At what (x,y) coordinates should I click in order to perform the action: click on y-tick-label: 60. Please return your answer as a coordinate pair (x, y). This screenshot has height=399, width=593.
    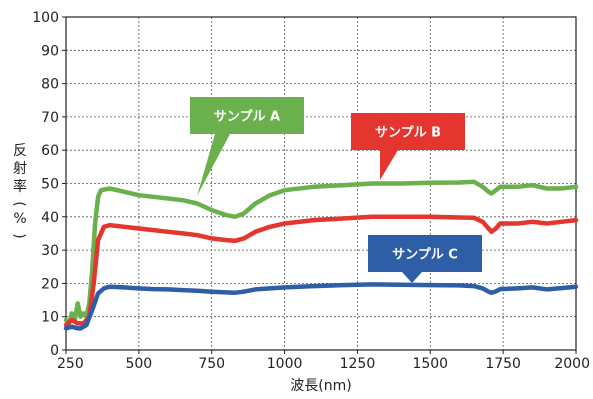
    Looking at the image, I should click on (50, 151).